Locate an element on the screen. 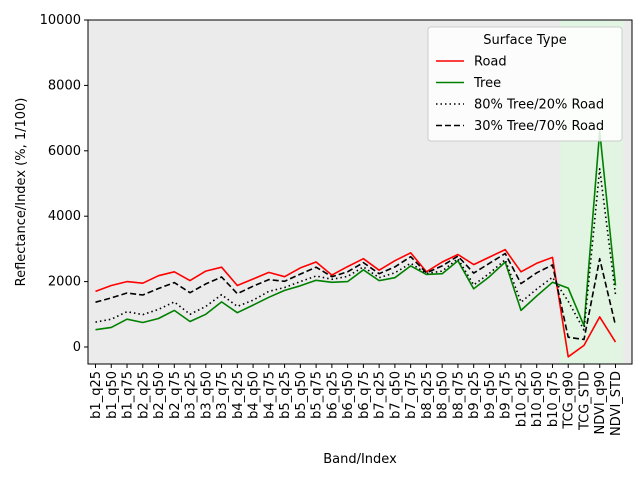 The image size is (640, 480). legend-label-4: 30% Tree/70% Road is located at coordinates (539, 126).